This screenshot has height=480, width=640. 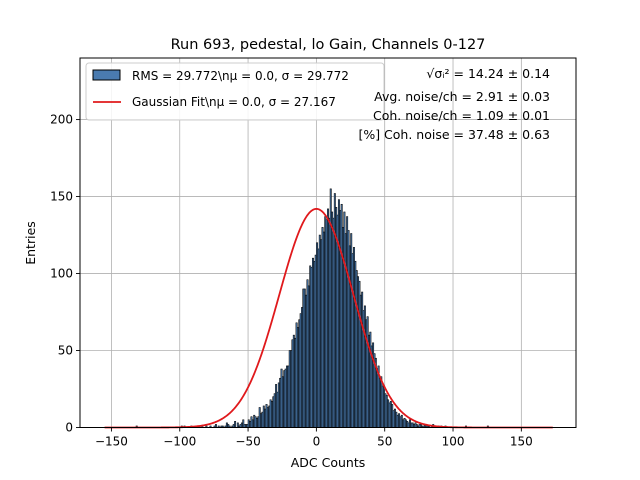 I want to click on stat-line-sigma: √σᵢ² = 14.24 ± 0.14, so click(x=488, y=73).